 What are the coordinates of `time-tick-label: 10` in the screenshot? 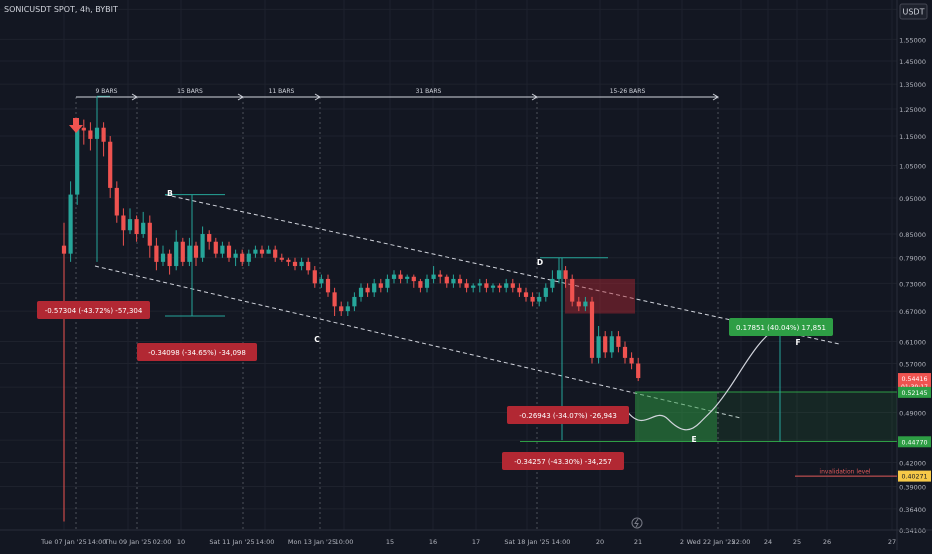 It's located at (181, 542).